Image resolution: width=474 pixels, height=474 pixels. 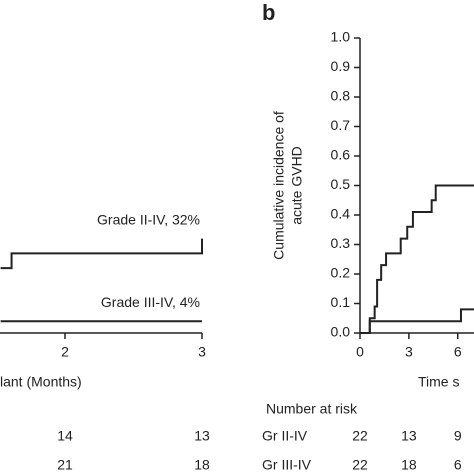 What do you see at coordinates (65, 465) in the screenshot?
I see `risk-count: 21` at bounding box center [65, 465].